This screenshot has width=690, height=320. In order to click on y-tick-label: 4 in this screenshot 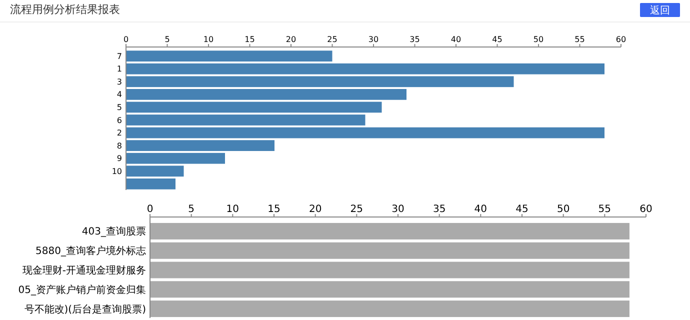, I will do `click(119, 95)`.